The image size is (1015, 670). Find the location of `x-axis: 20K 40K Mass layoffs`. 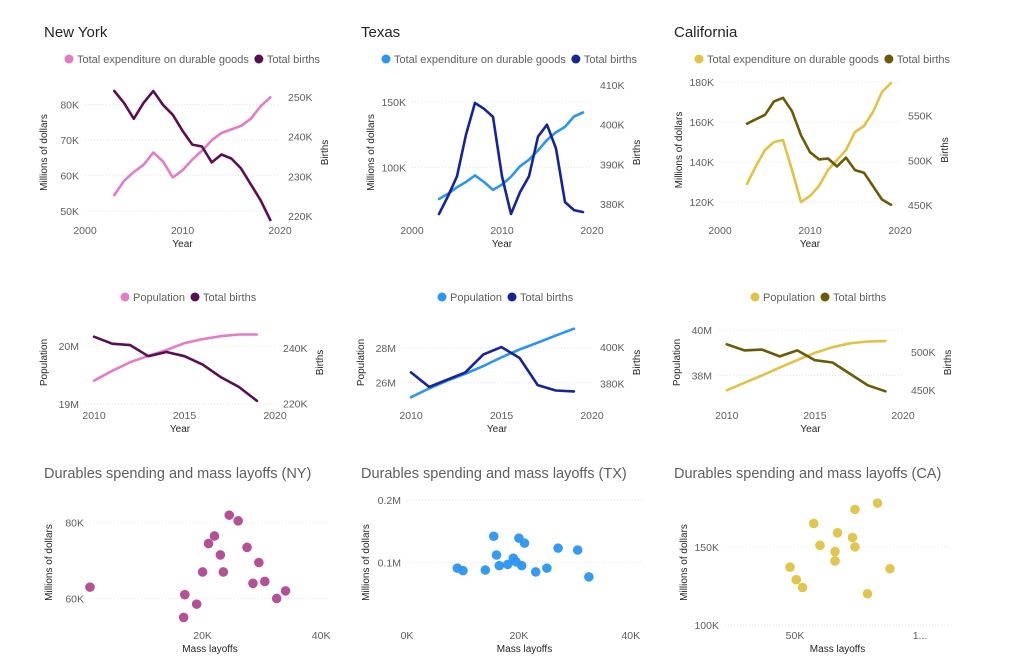

x-axis: 20K 40K Mass layoffs is located at coordinates (256, 642).